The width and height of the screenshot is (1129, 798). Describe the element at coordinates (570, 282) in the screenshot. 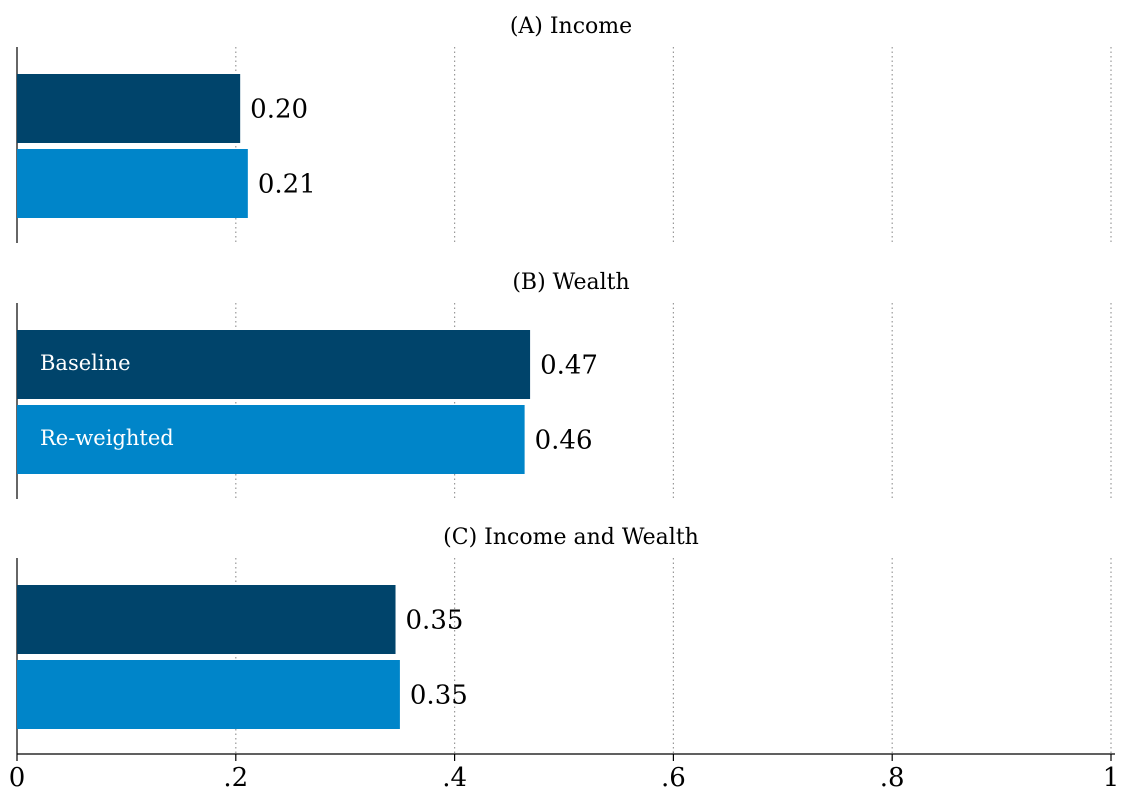

I see `panel-title: (B) Wealth` at that location.